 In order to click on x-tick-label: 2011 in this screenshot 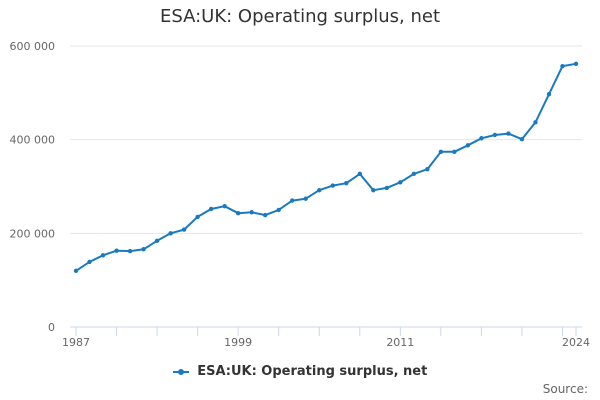, I will do `click(400, 342)`.